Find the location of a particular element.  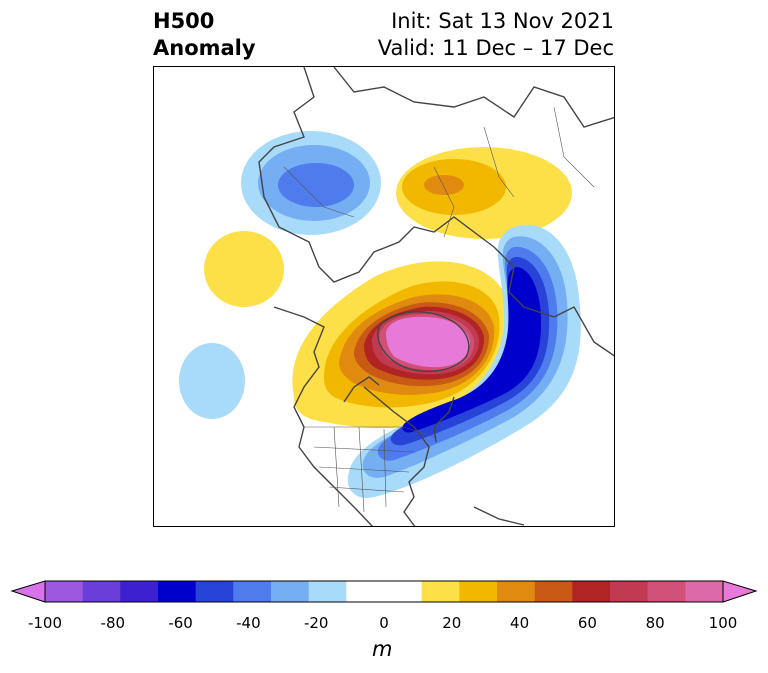

valid-range: Valid: 11 Dec – 17 Dec is located at coordinates (495, 48).